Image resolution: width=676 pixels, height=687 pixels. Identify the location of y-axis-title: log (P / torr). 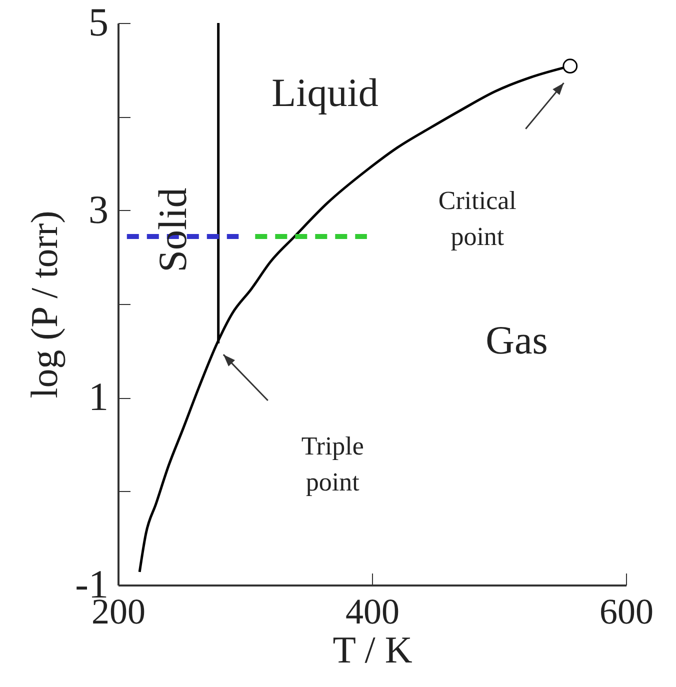
(45, 304).